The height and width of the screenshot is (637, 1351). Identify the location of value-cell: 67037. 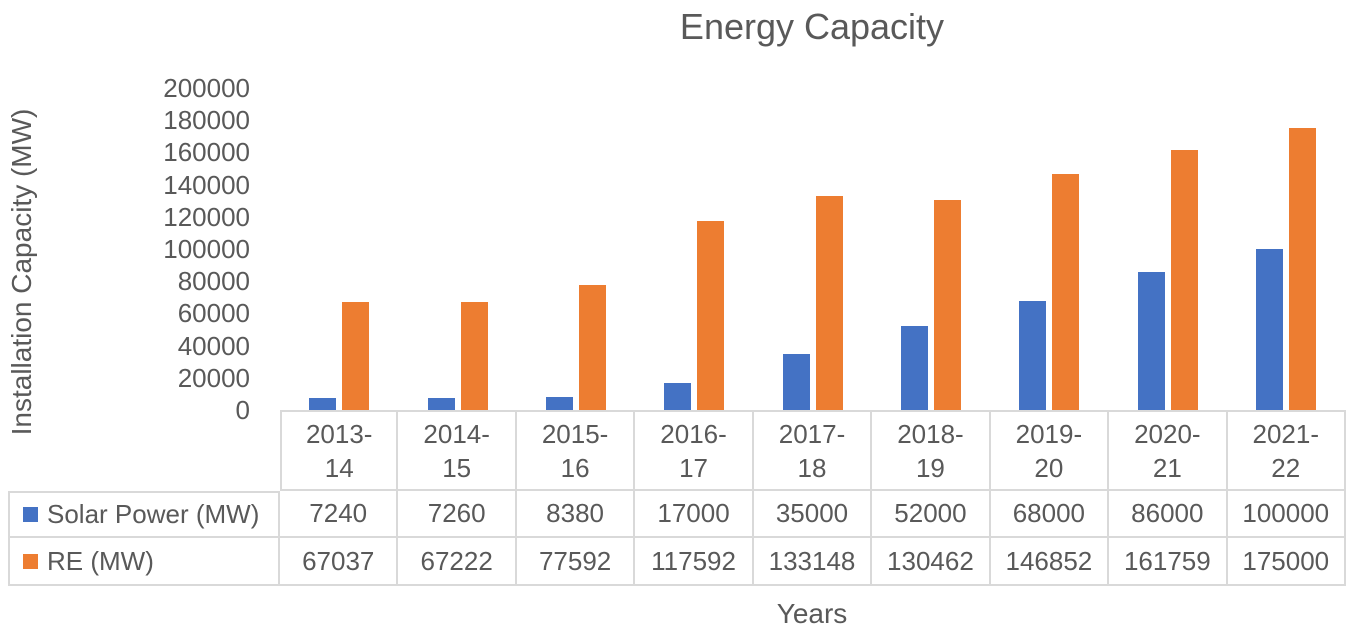
(339, 562).